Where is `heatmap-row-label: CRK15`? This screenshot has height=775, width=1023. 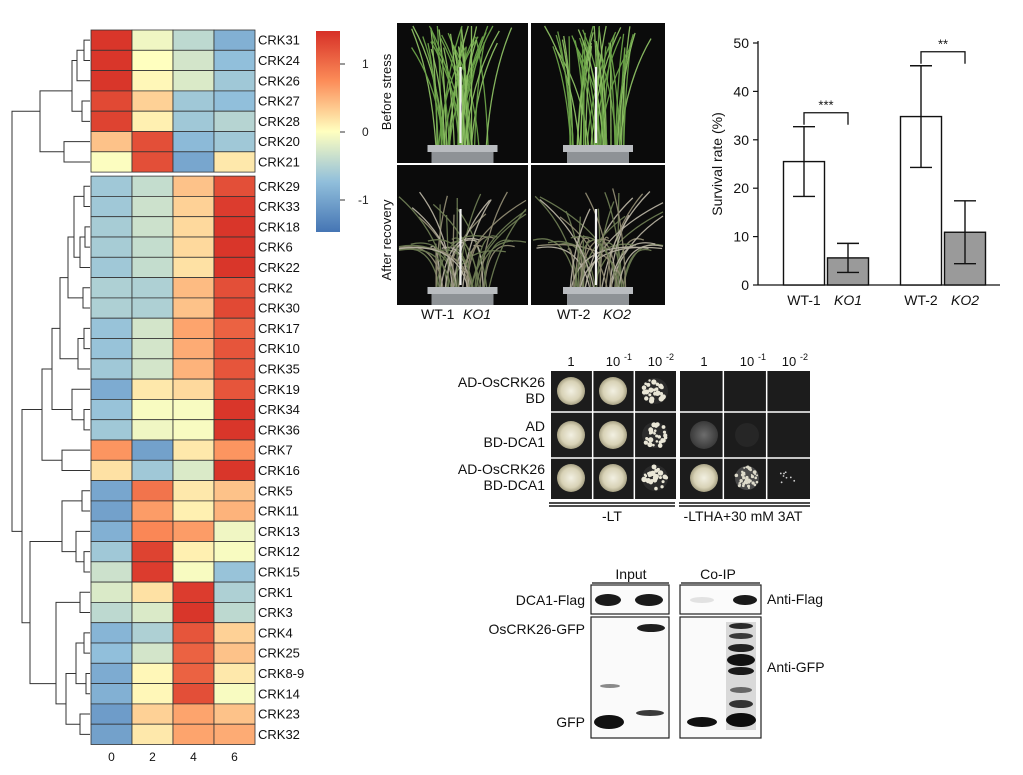
heatmap-row-label: CRK15 is located at coordinates (279, 571).